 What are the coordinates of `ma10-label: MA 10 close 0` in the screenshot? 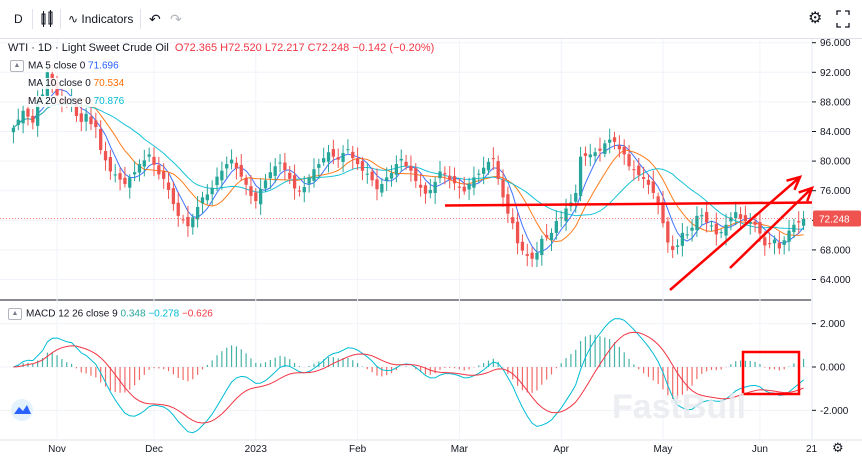 It's located at (59, 83).